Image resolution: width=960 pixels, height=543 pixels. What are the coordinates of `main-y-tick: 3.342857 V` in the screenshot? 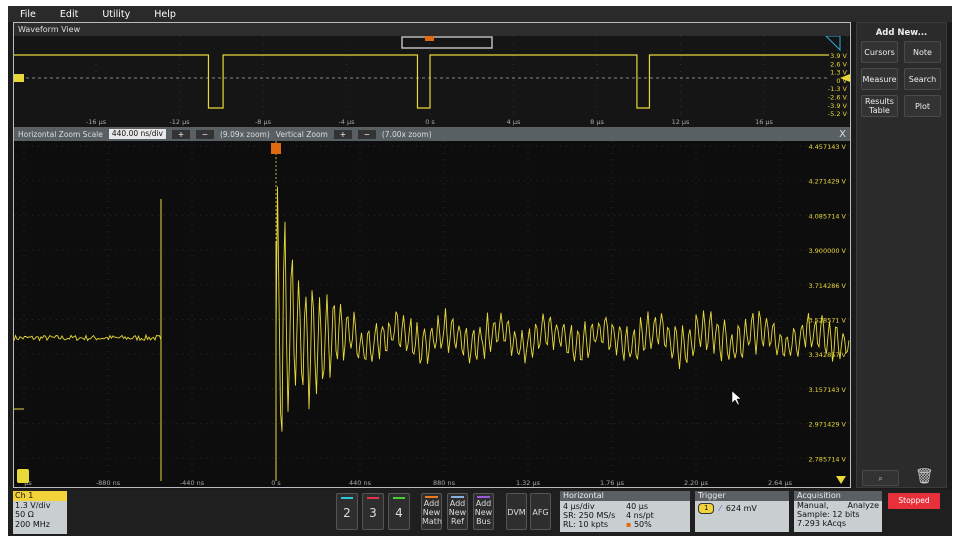 It's located at (827, 355).